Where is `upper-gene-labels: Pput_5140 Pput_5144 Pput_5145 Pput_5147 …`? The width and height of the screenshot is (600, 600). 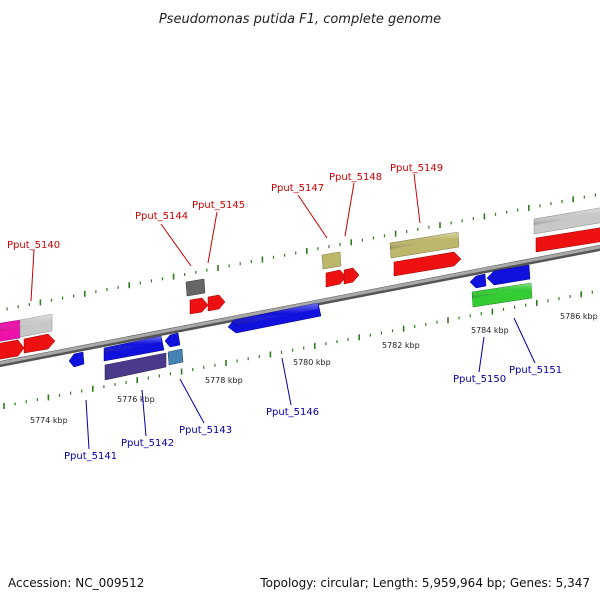
upper-gene-labels: Pput_5140 Pput_5144 Pput_5145 Pput_5147 … is located at coordinates (225, 207).